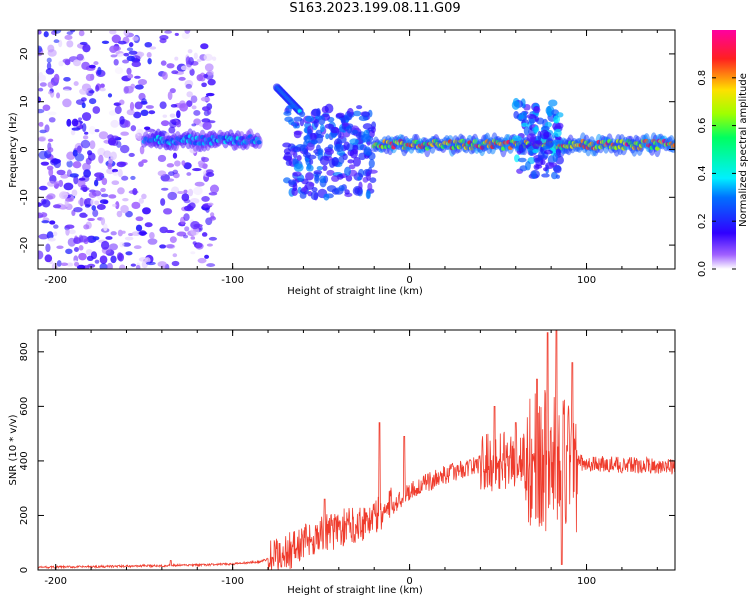  What do you see at coordinates (702, 126) in the screenshot?
I see `colorbar-tick-label: 0.6` at bounding box center [702, 126].